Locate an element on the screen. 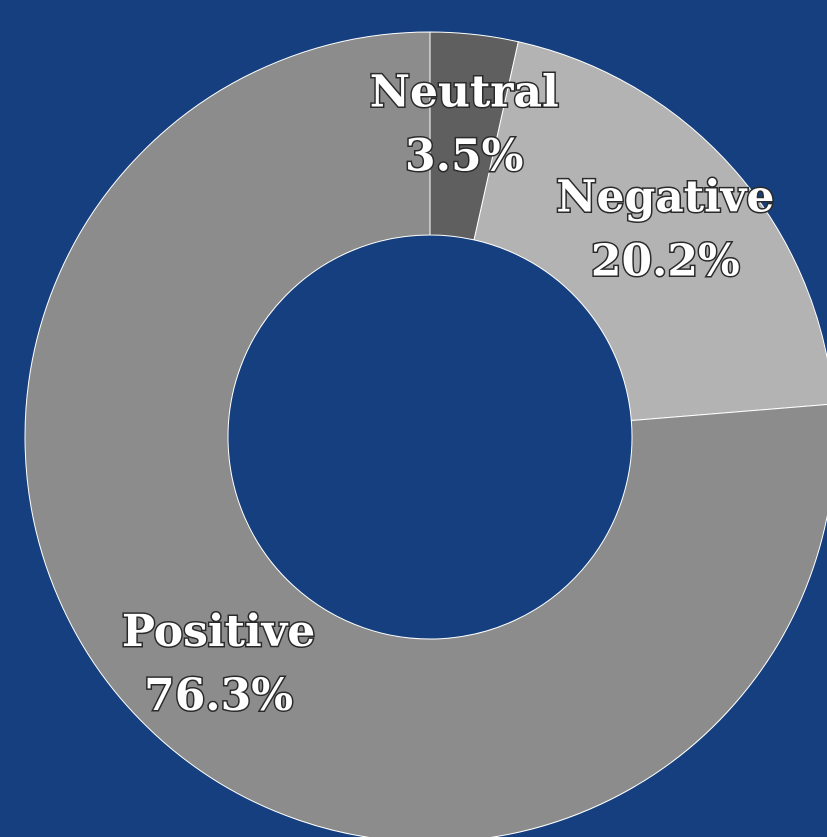  slice-label: Negative is located at coordinates (665, 197).